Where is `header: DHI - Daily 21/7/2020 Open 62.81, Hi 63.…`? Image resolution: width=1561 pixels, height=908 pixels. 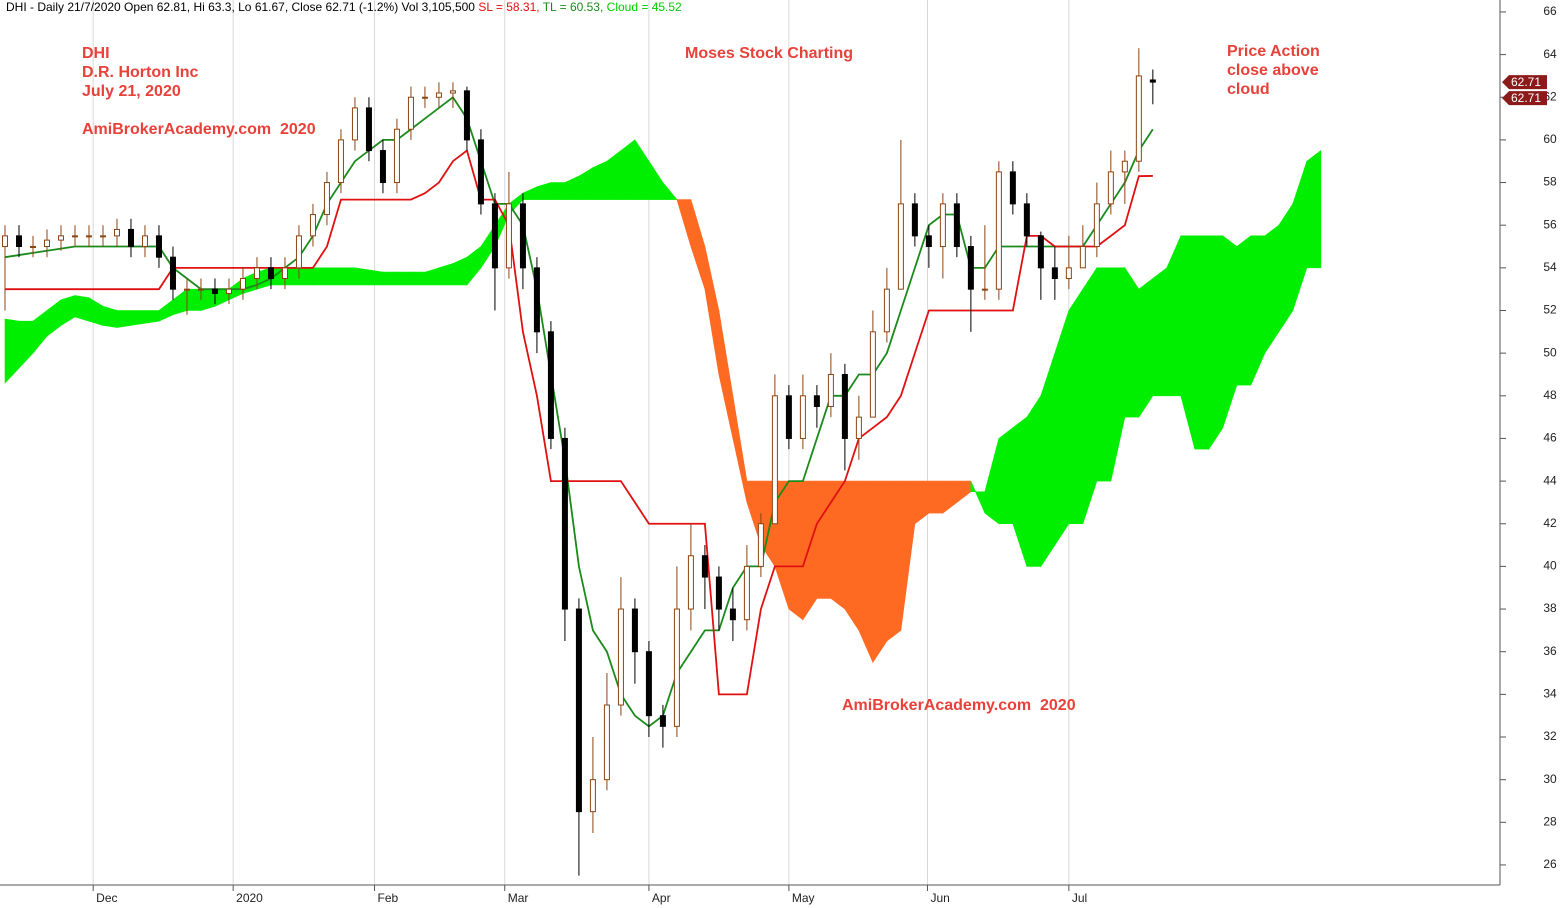
header: DHI - Daily 21/7/2020 Open 62.81, Hi 63.… is located at coordinates (344, 7).